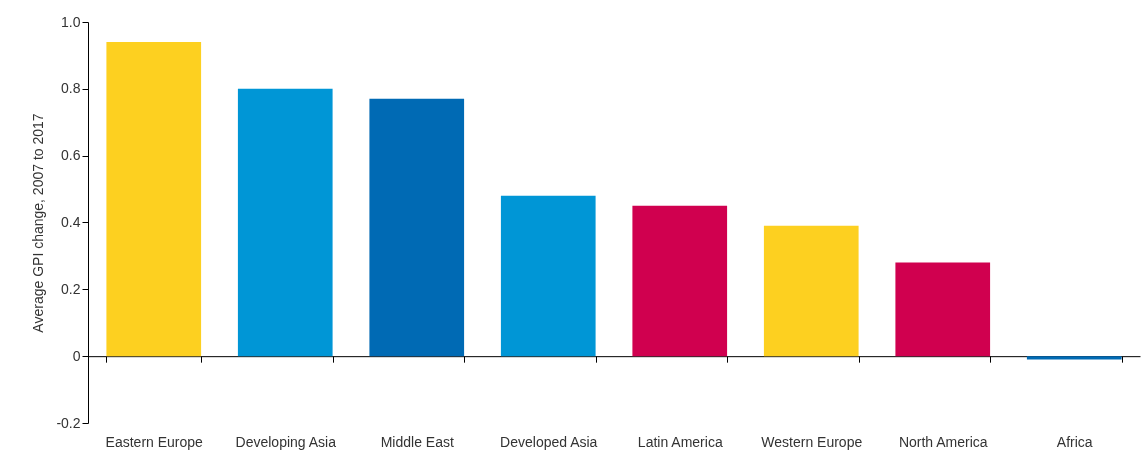 The height and width of the screenshot is (458, 1144). I want to click on y-tick-label: 1.0, so click(71, 21).